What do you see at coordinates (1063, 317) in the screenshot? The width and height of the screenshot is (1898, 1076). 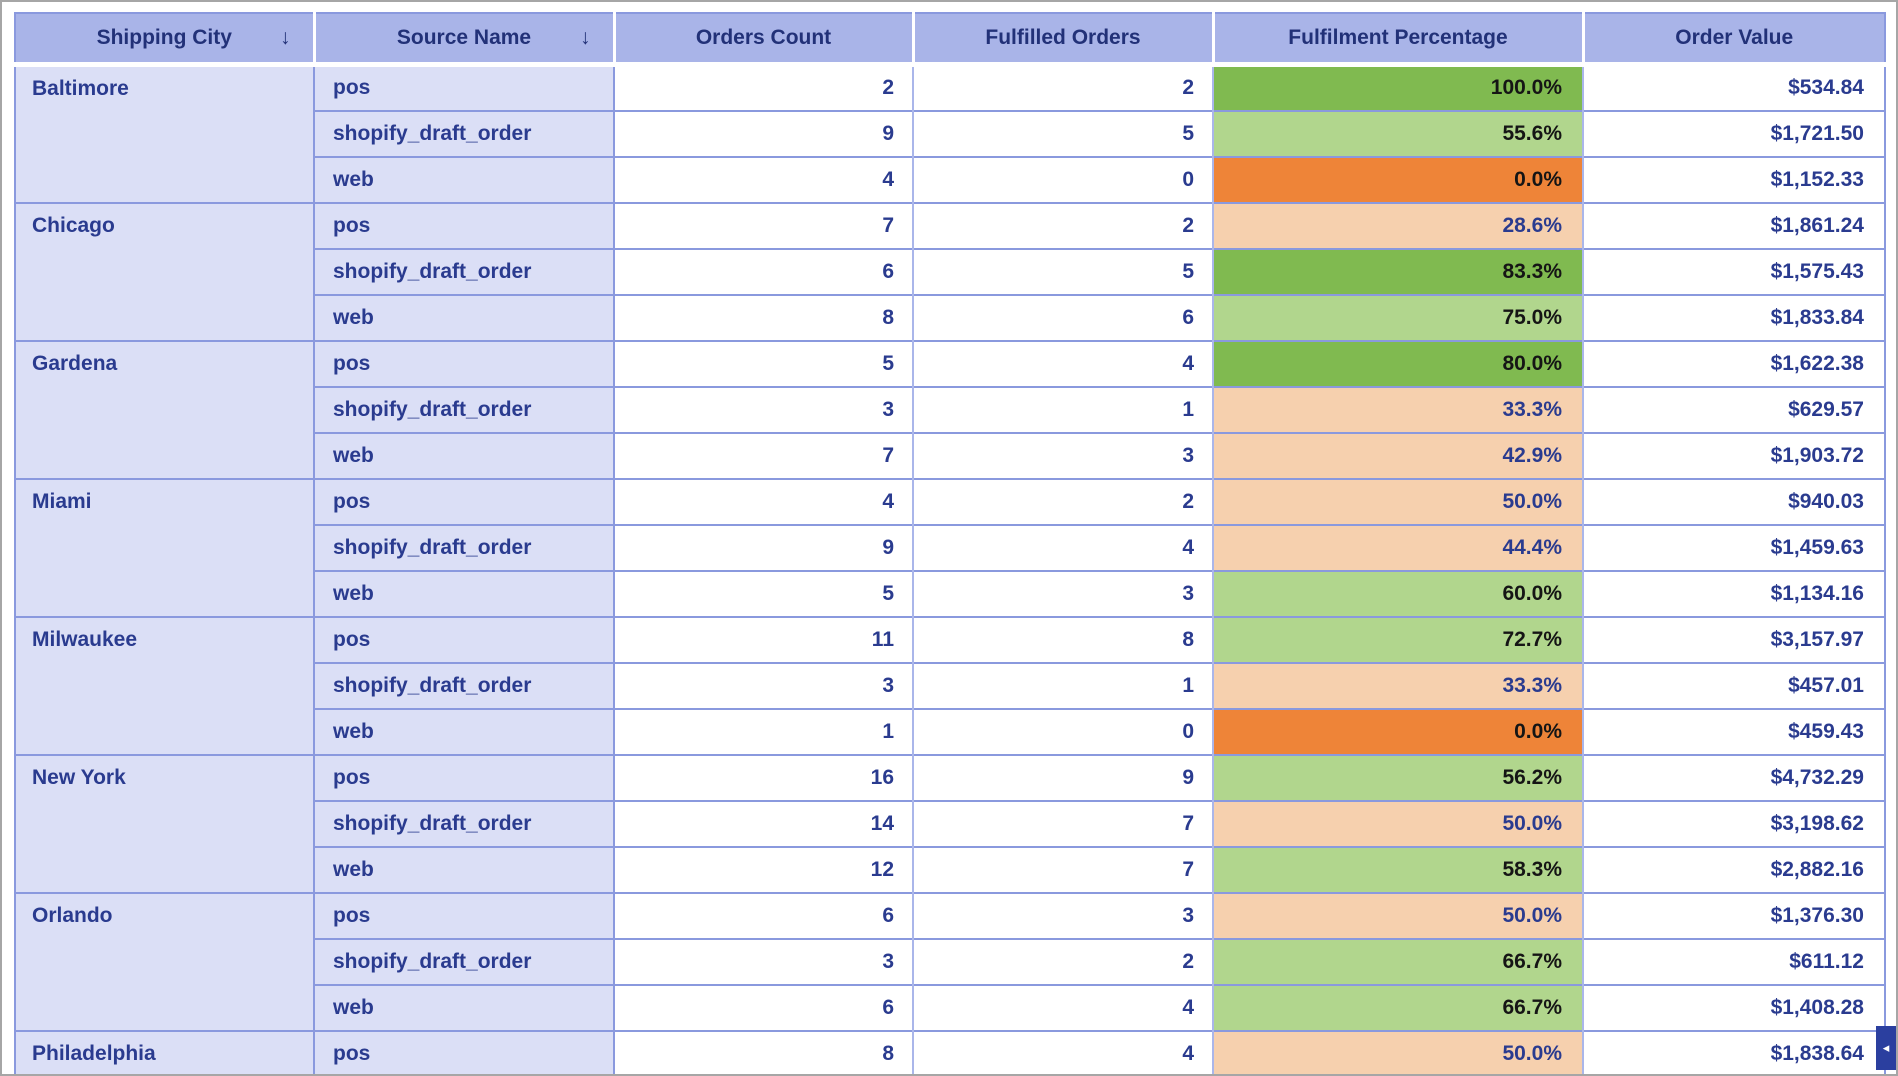 I see `fulfilled-orders-cell: 6` at bounding box center [1063, 317].